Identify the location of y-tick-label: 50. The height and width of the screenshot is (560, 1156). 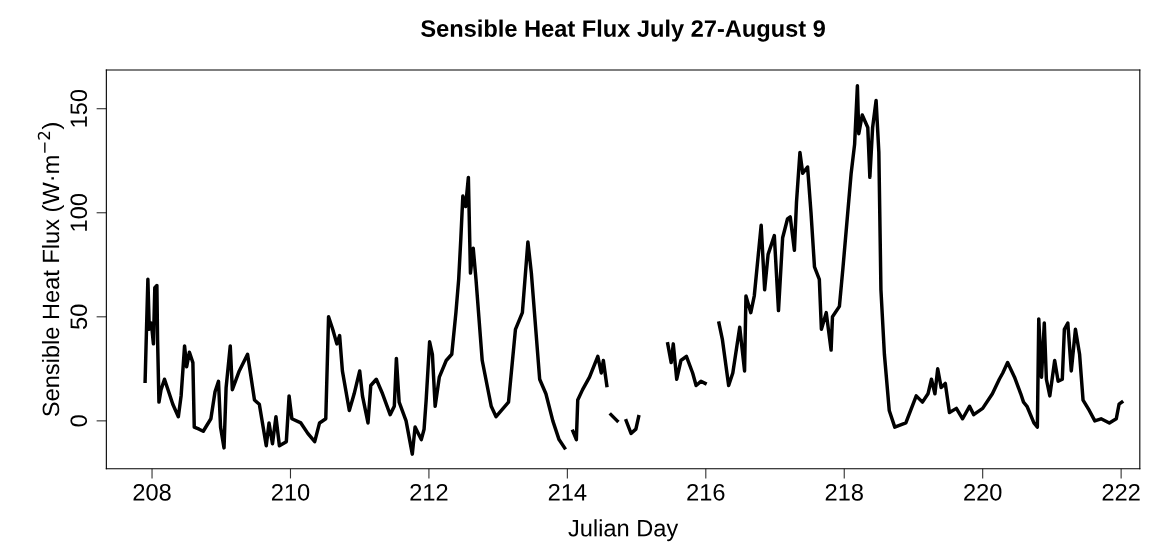
(79, 316).